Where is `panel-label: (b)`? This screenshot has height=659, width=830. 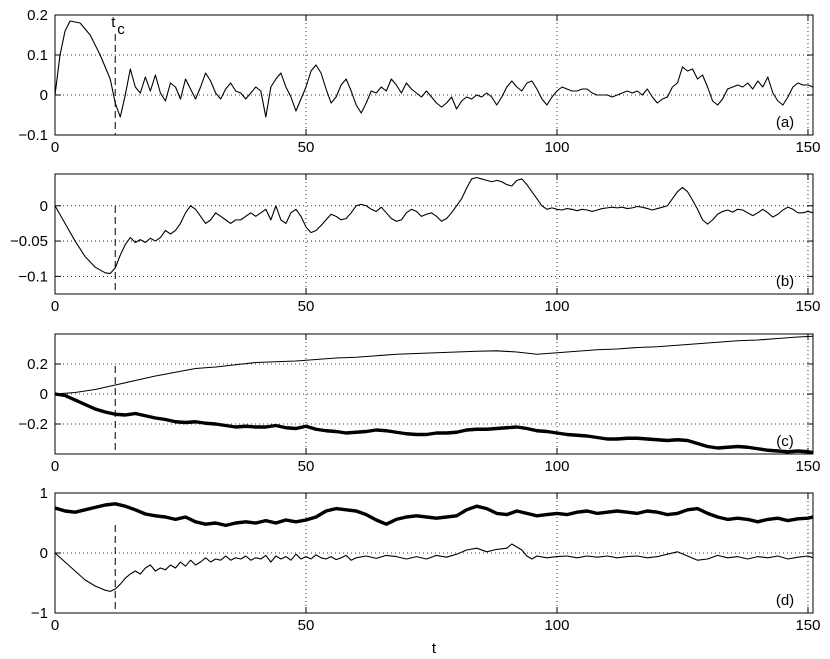
panel-label: (b) is located at coordinates (785, 281).